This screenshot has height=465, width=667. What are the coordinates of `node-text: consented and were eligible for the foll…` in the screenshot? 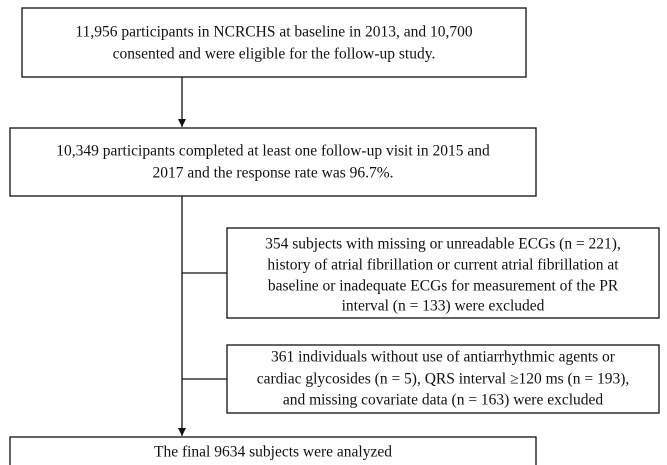 It's located at (274, 54).